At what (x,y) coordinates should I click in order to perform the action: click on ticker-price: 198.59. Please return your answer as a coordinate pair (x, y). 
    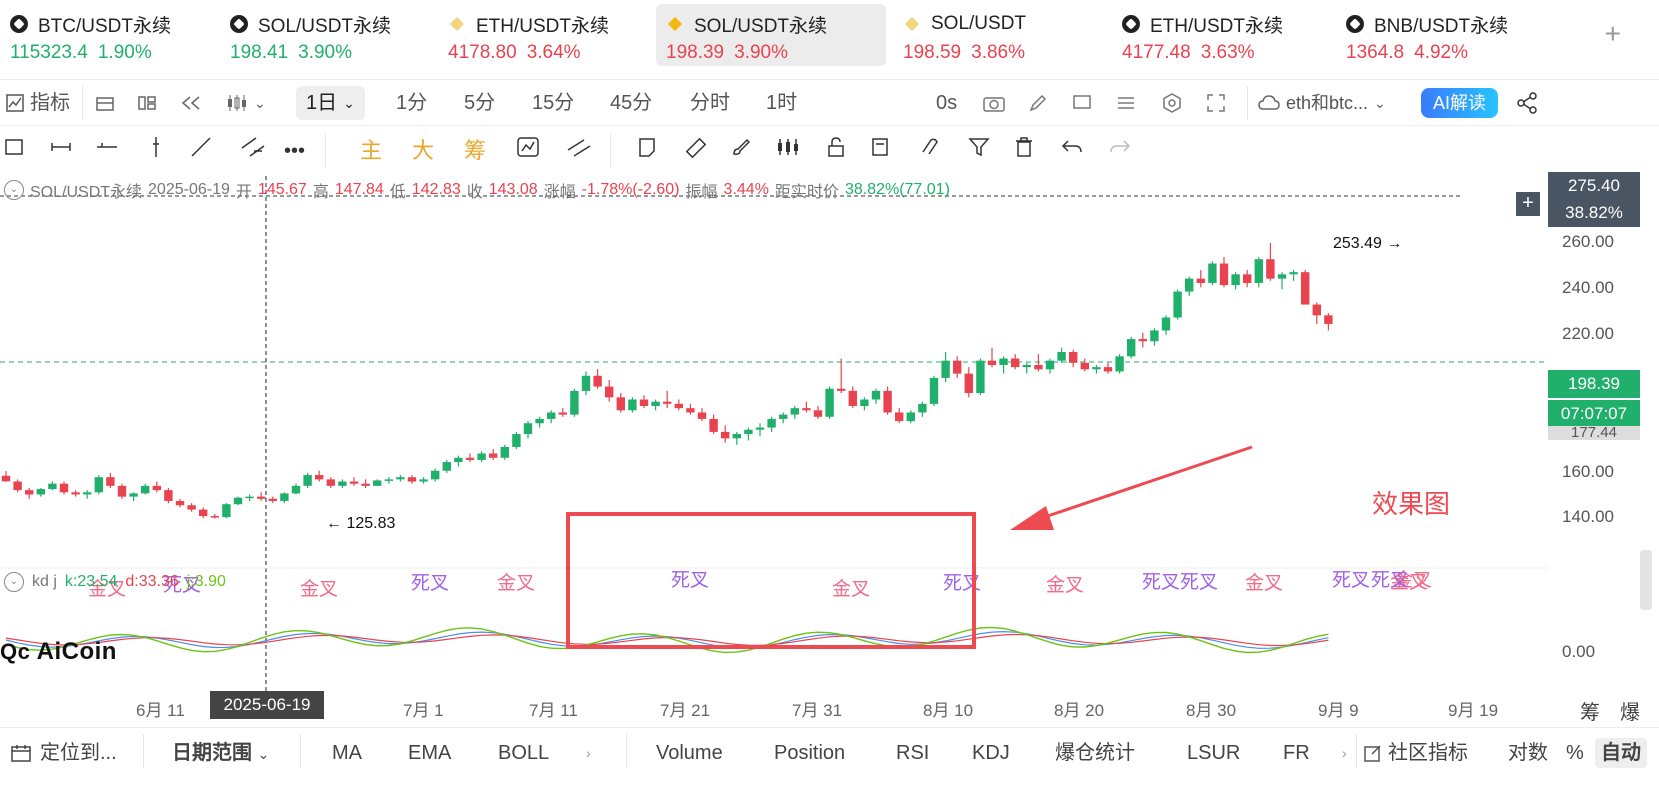
    Looking at the image, I should click on (932, 52).